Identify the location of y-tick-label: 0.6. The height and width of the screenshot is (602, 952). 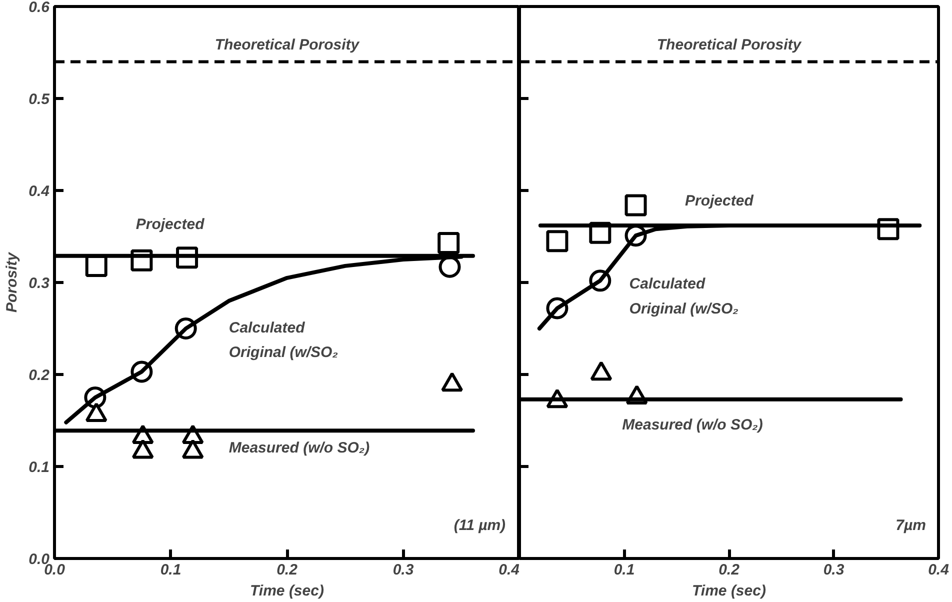
(39, 8).